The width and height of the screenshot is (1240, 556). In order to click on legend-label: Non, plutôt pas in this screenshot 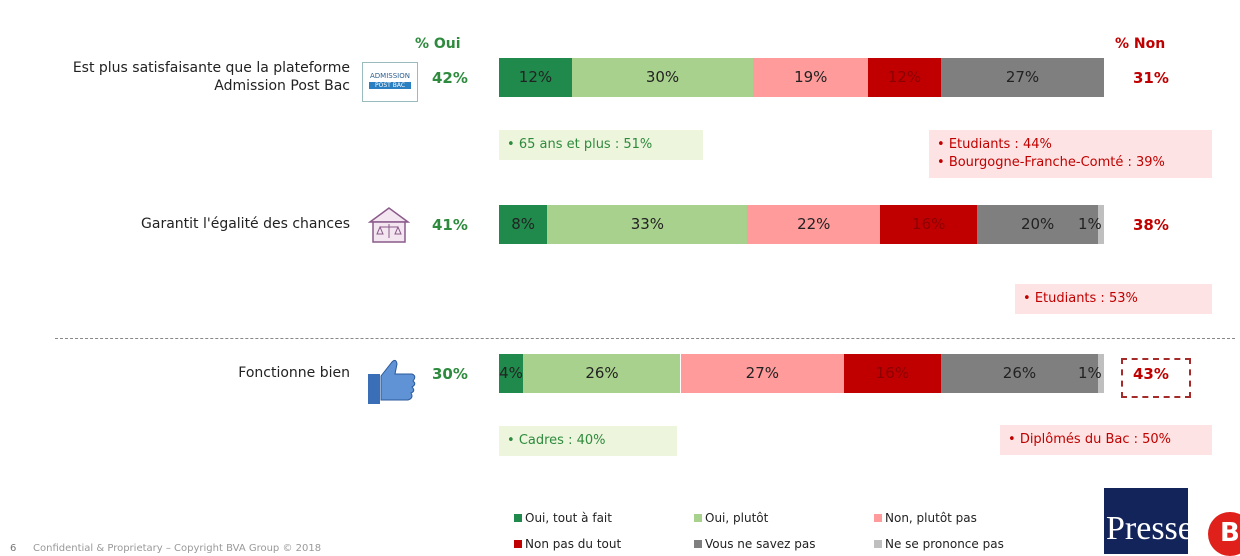, I will do `click(931, 518)`.